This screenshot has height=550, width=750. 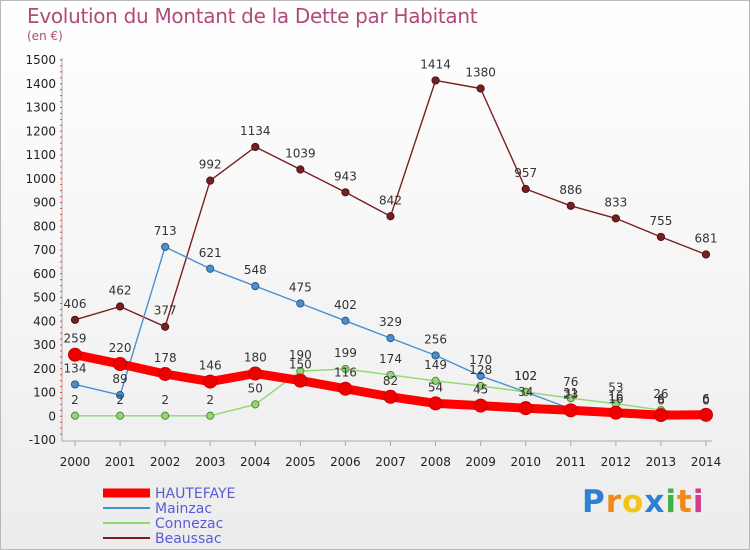 What do you see at coordinates (44, 369) in the screenshot?
I see `y-tick-label: 200` at bounding box center [44, 369].